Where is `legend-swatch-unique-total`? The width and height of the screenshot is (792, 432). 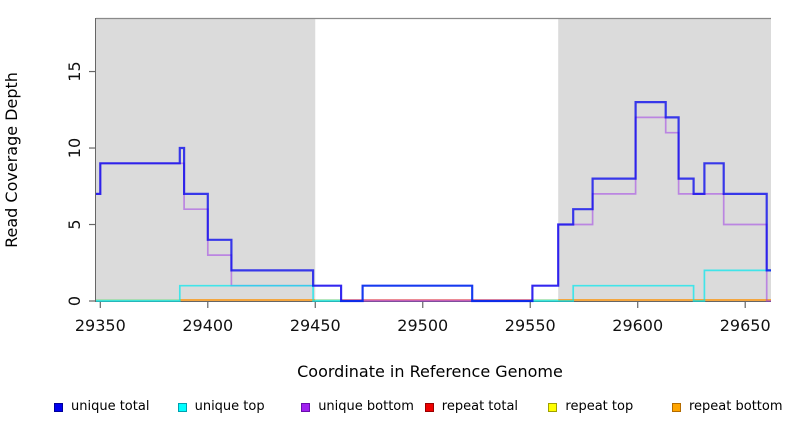
legend-swatch-unique-total is located at coordinates (58, 407).